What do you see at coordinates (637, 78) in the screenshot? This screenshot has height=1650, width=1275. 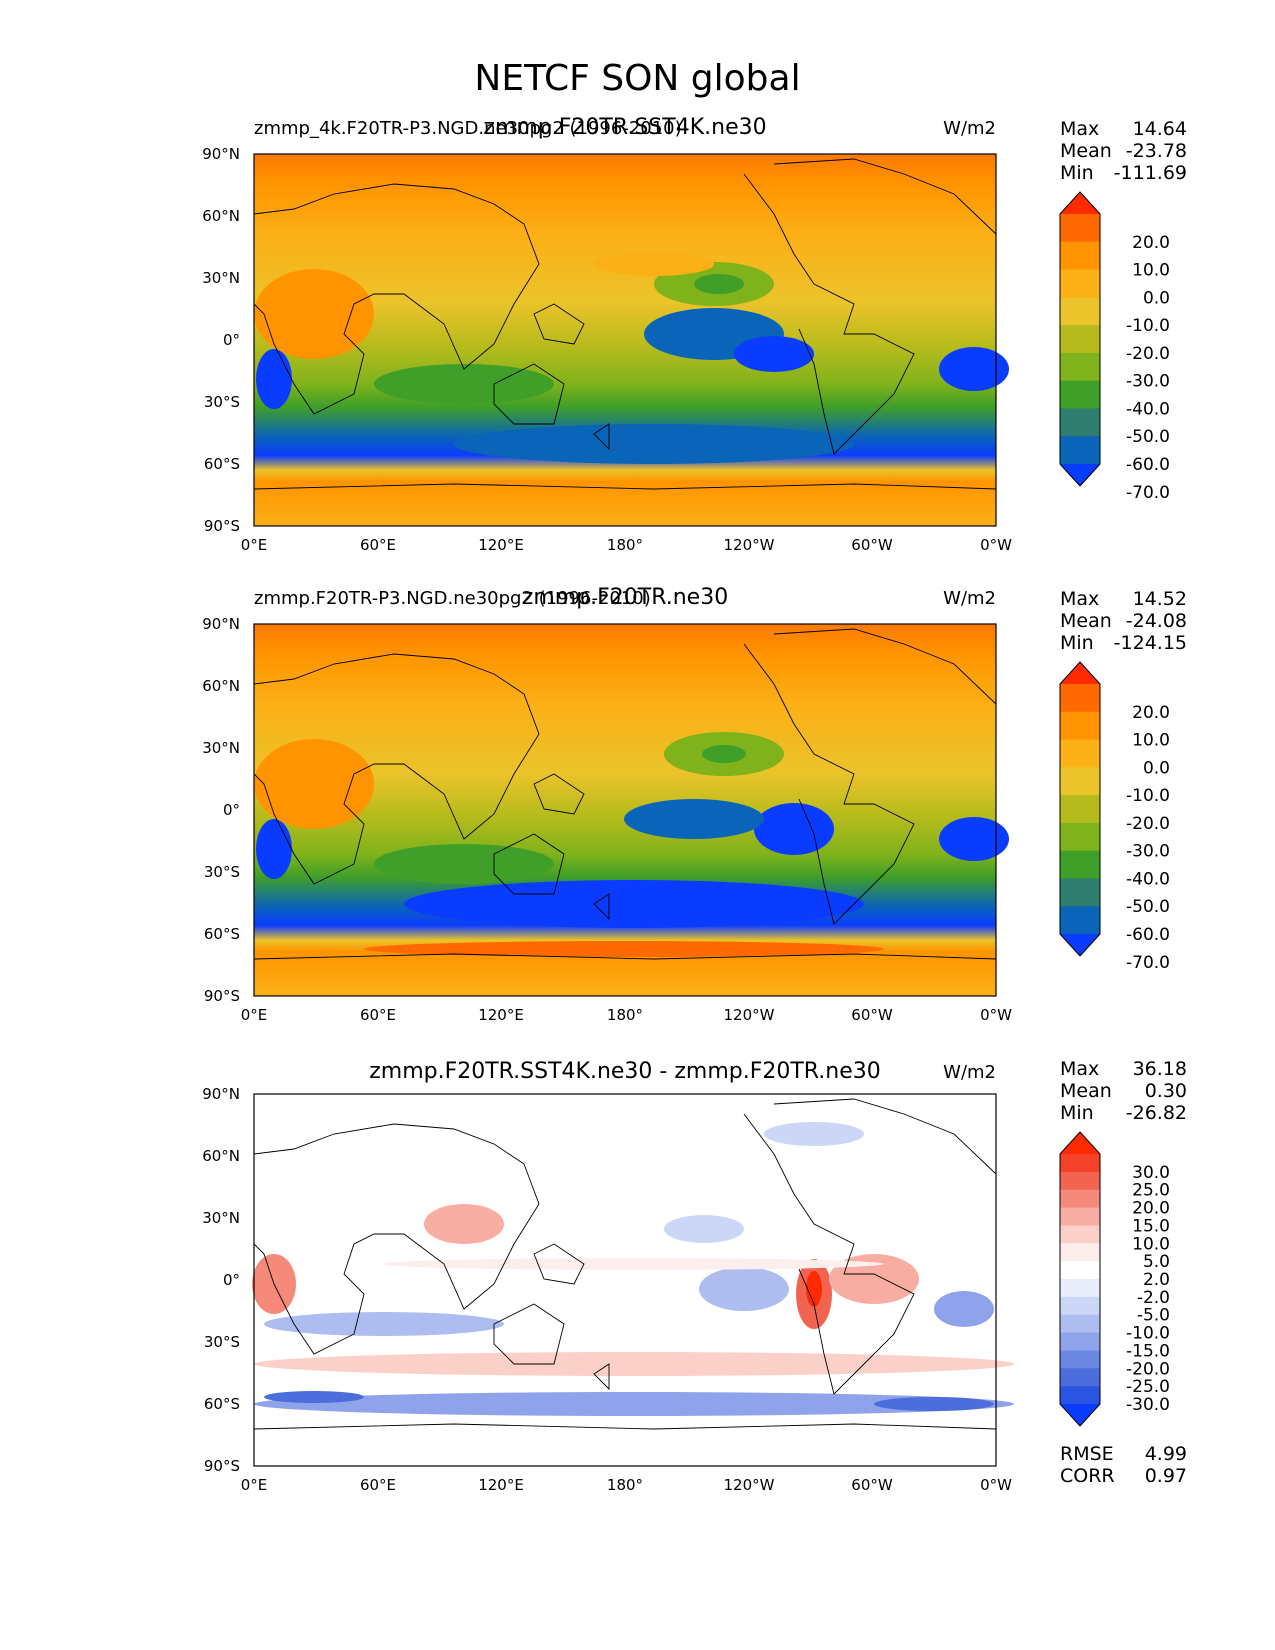 I see `figure-title: NETCF SON global` at bounding box center [637, 78].